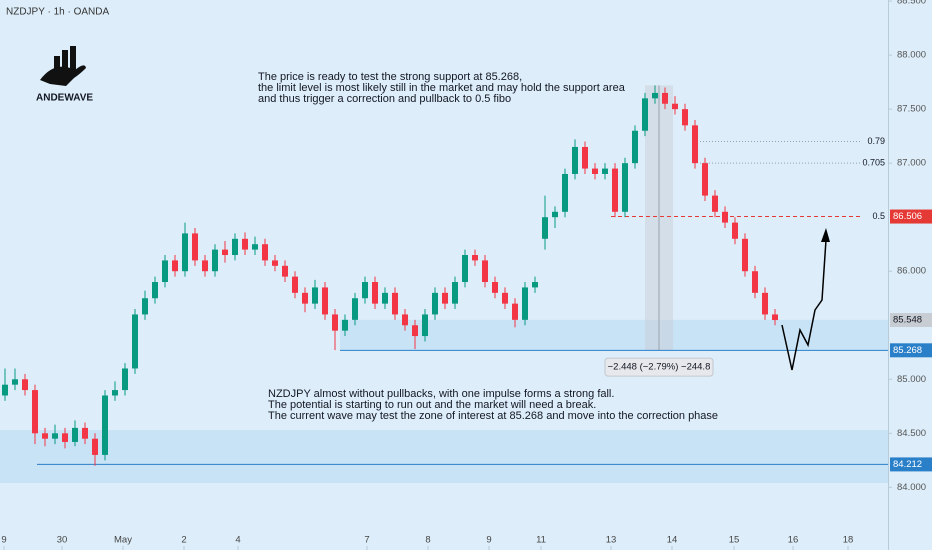 The width and height of the screenshot is (932, 550). I want to click on logo: ANDEWAVE, so click(64, 75).